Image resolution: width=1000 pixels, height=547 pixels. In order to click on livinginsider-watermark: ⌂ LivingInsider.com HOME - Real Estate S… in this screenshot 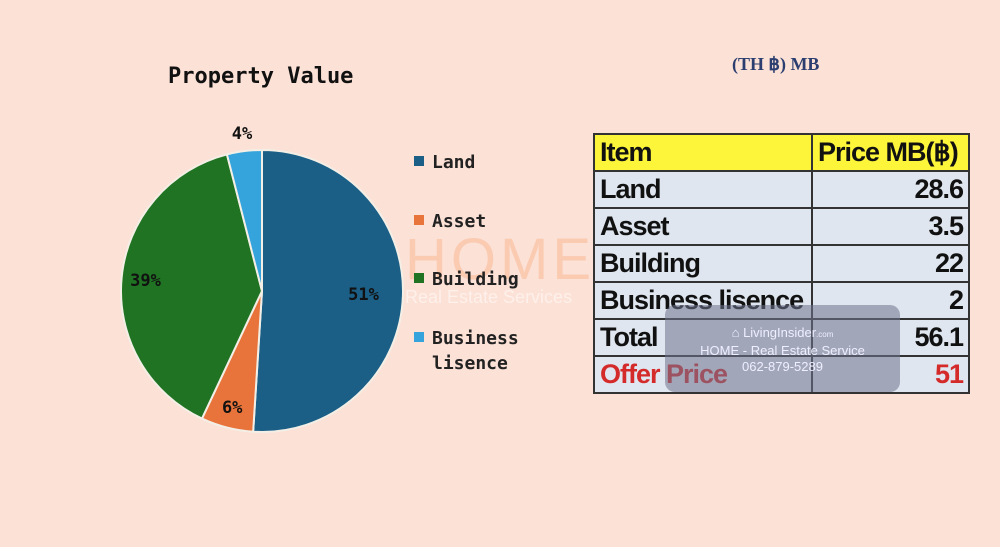, I will do `click(782, 348)`.